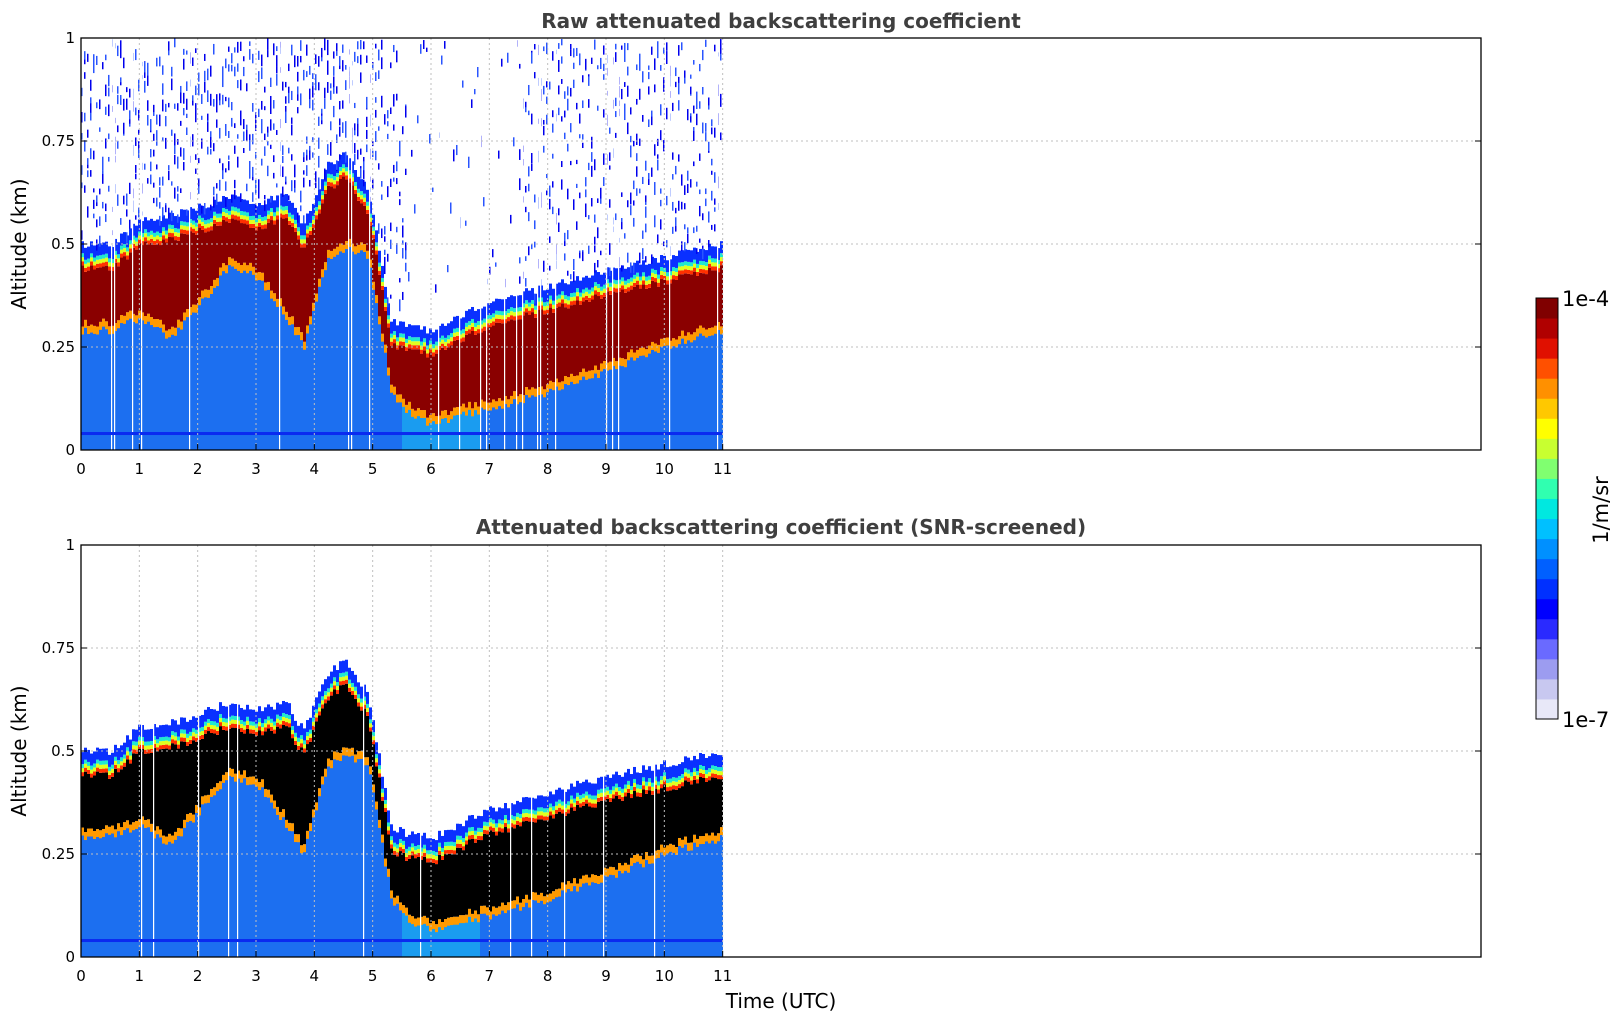 The height and width of the screenshot is (1020, 1621). What do you see at coordinates (511, 751) in the screenshot?
I see `missing-profile-gap` at bounding box center [511, 751].